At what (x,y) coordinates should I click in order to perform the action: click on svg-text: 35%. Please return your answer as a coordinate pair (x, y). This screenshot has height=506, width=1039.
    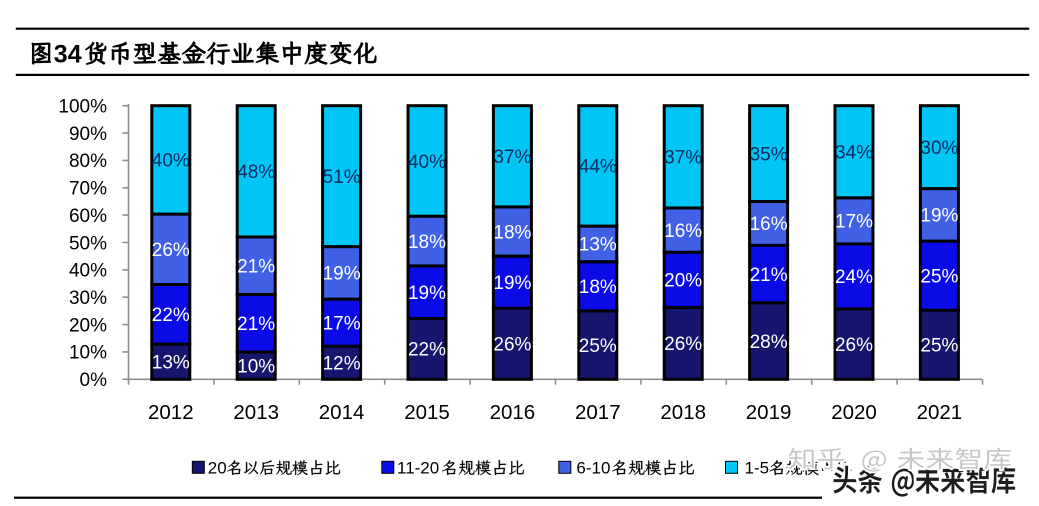
    Looking at the image, I should click on (769, 154).